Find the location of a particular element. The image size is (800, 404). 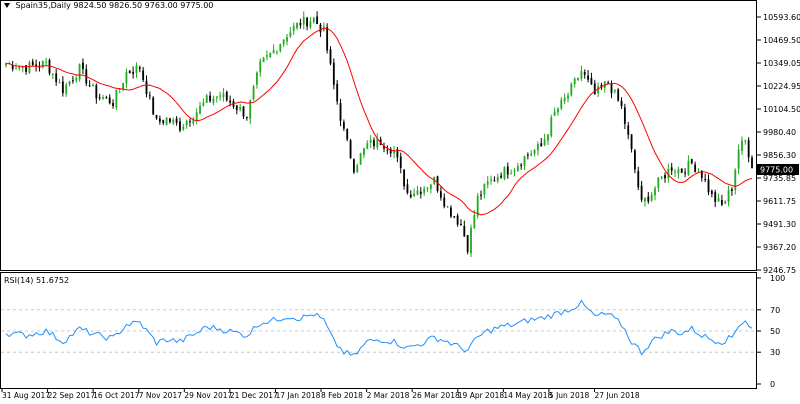

price-tick-label: 9735.85 is located at coordinates (779, 178).